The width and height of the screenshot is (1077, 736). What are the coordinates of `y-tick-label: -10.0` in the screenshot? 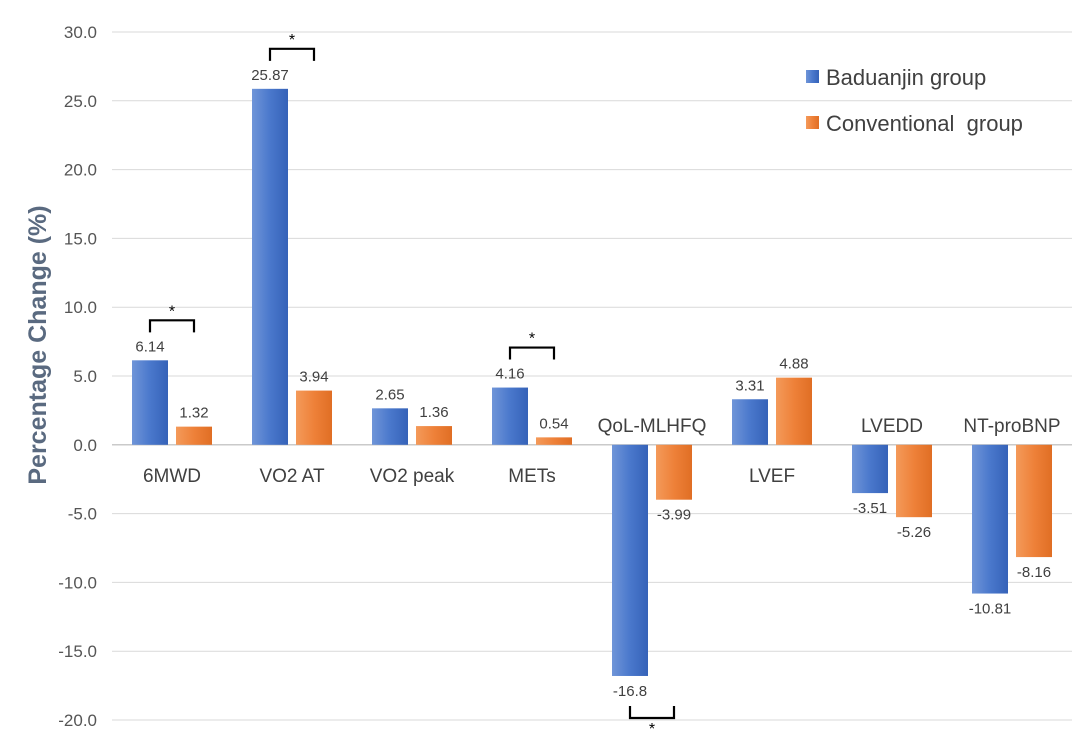 It's located at (77, 582).